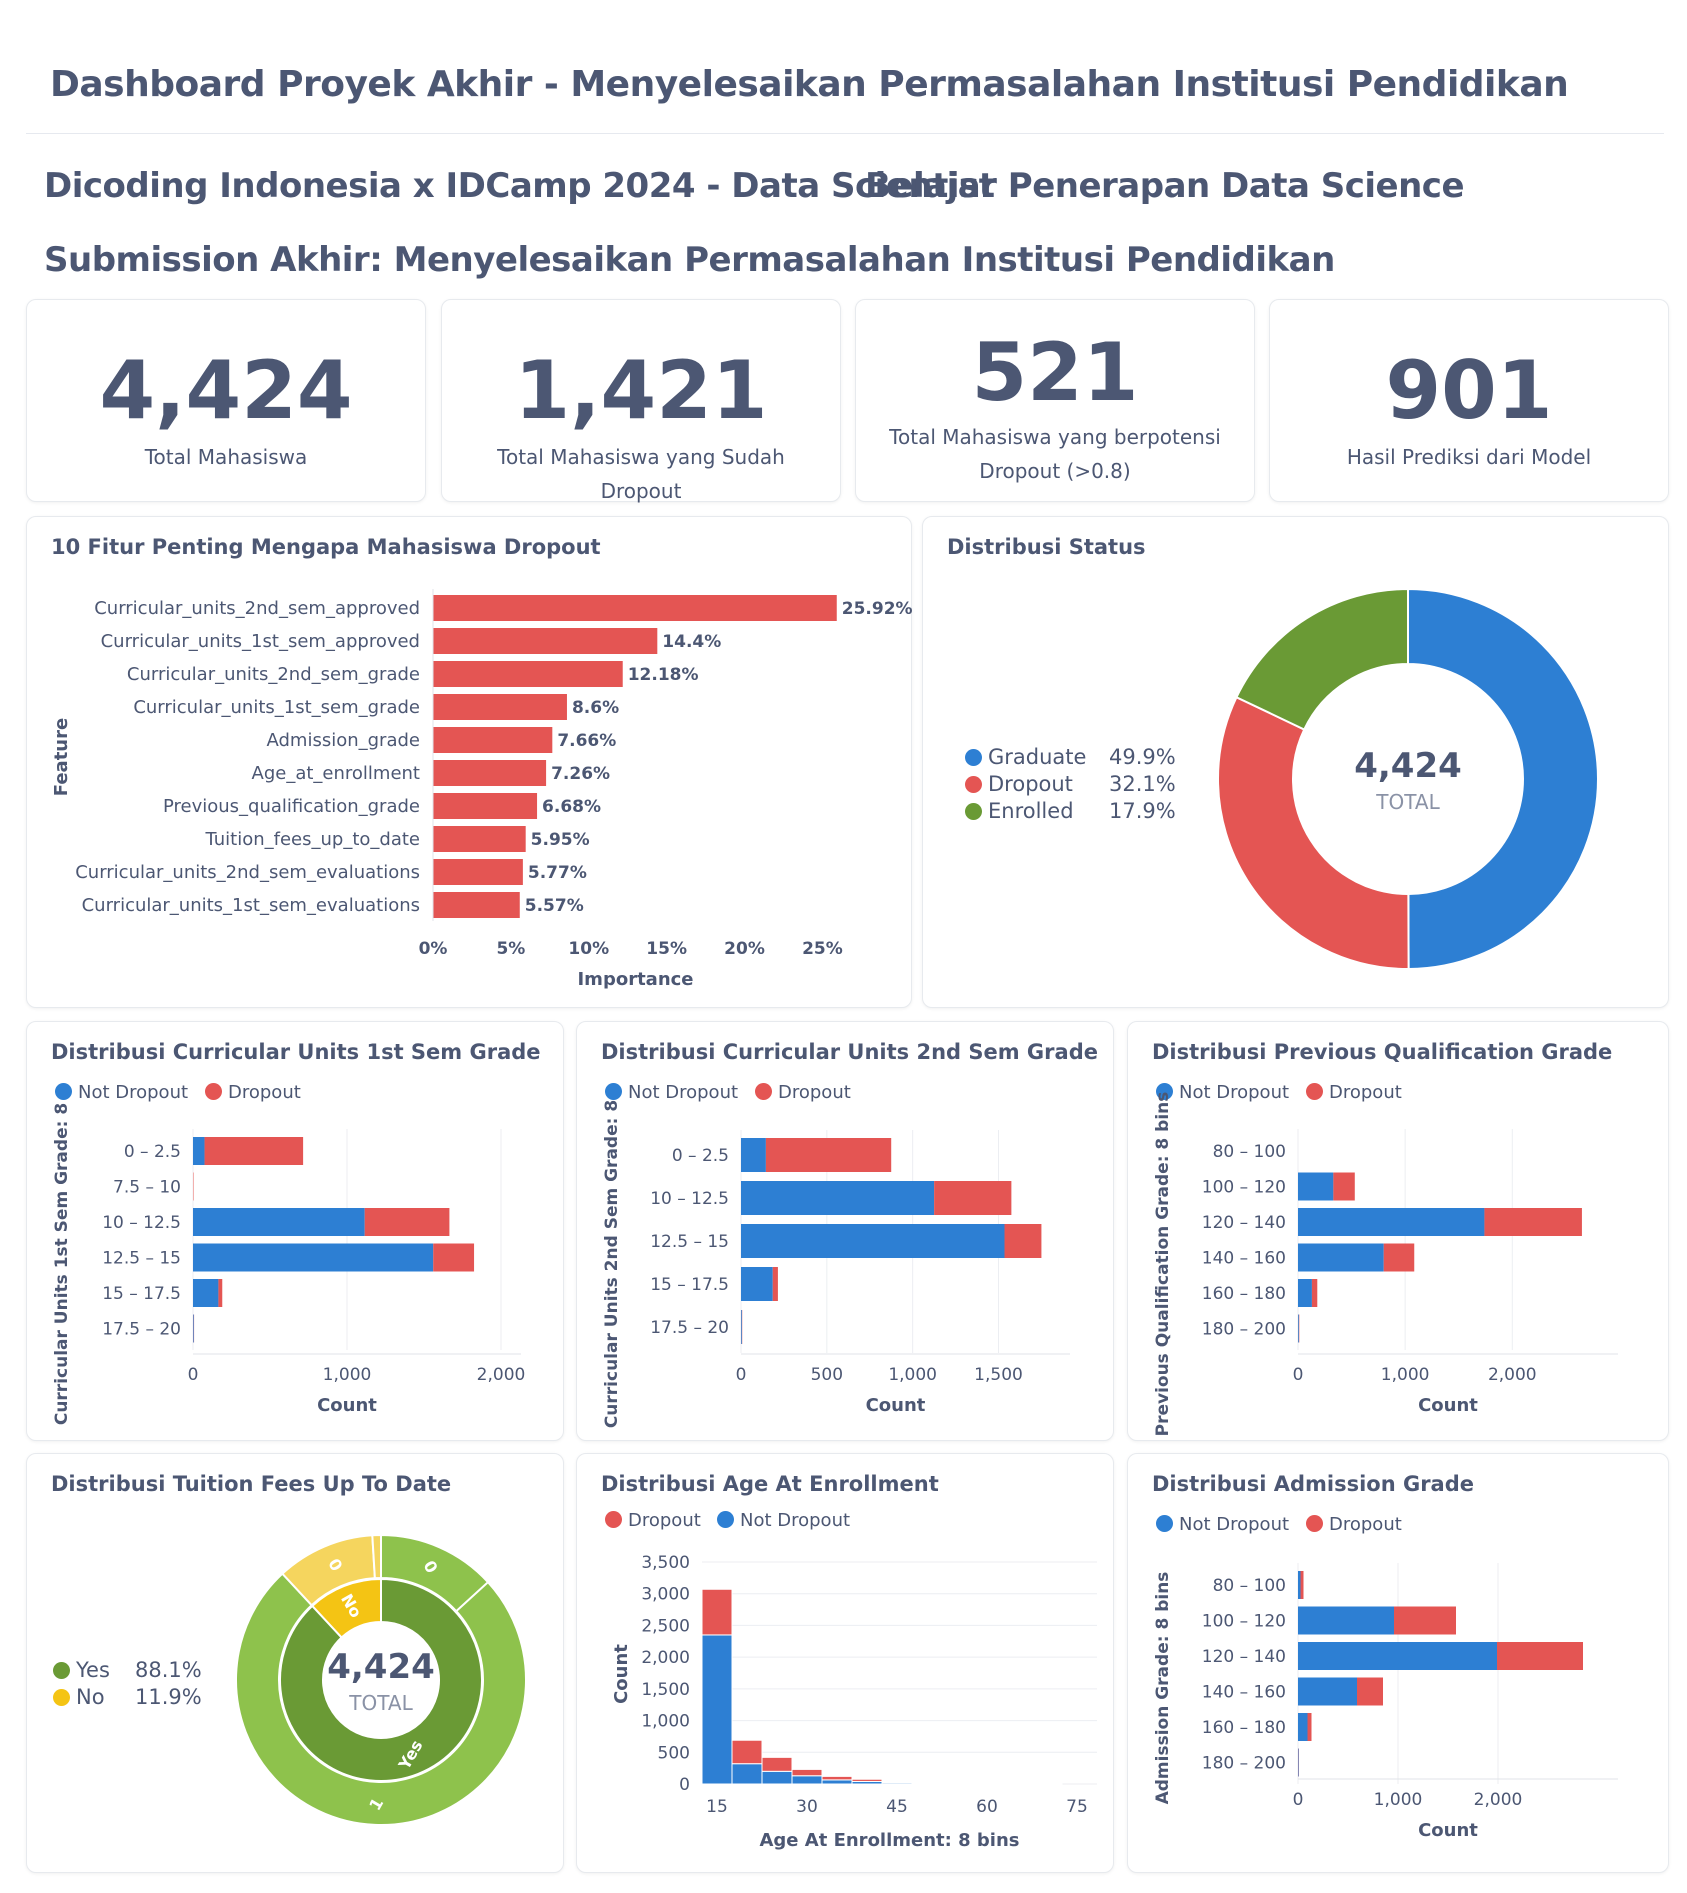  What do you see at coordinates (1070, 811) in the screenshot?
I see `legend-enrolled: Enrolled 17.9%` at bounding box center [1070, 811].